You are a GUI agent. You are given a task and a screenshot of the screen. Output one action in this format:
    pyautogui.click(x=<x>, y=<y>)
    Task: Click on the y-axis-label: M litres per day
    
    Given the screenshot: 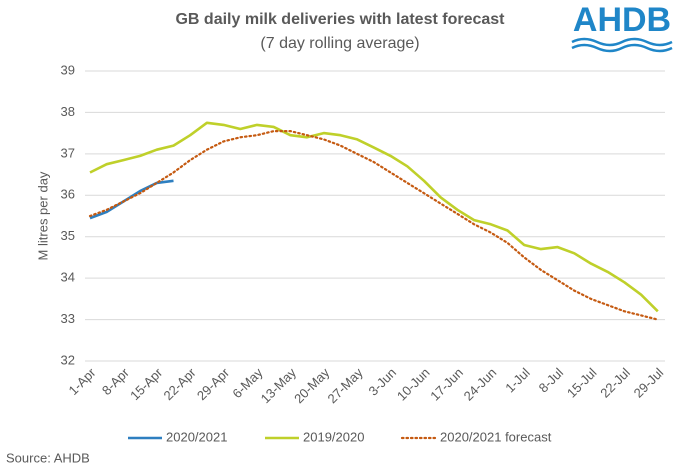 What is the action you would take?
    pyautogui.click(x=42, y=215)
    